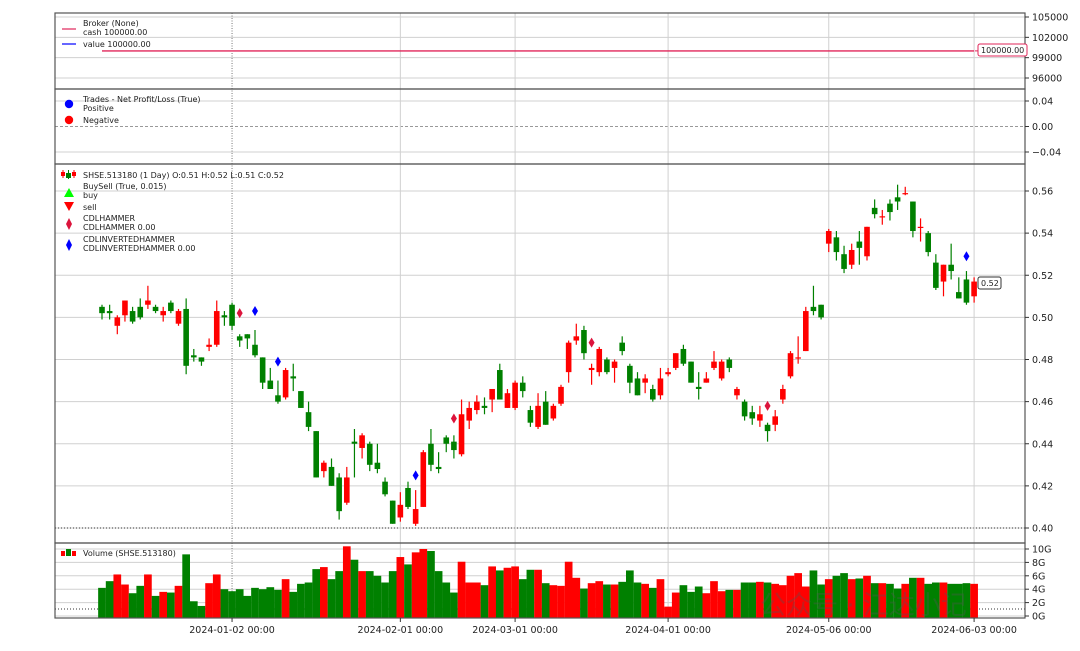  What do you see at coordinates (974, 630) in the screenshot?
I see `x-tick-label: 2024-06-03 00:00` at bounding box center [974, 630].